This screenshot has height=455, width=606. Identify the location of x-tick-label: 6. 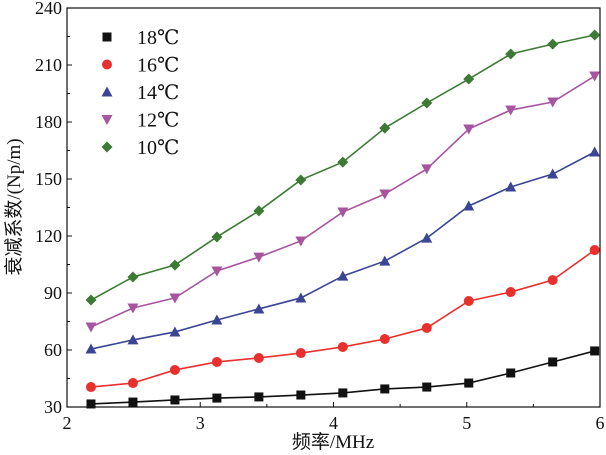
(600, 423).